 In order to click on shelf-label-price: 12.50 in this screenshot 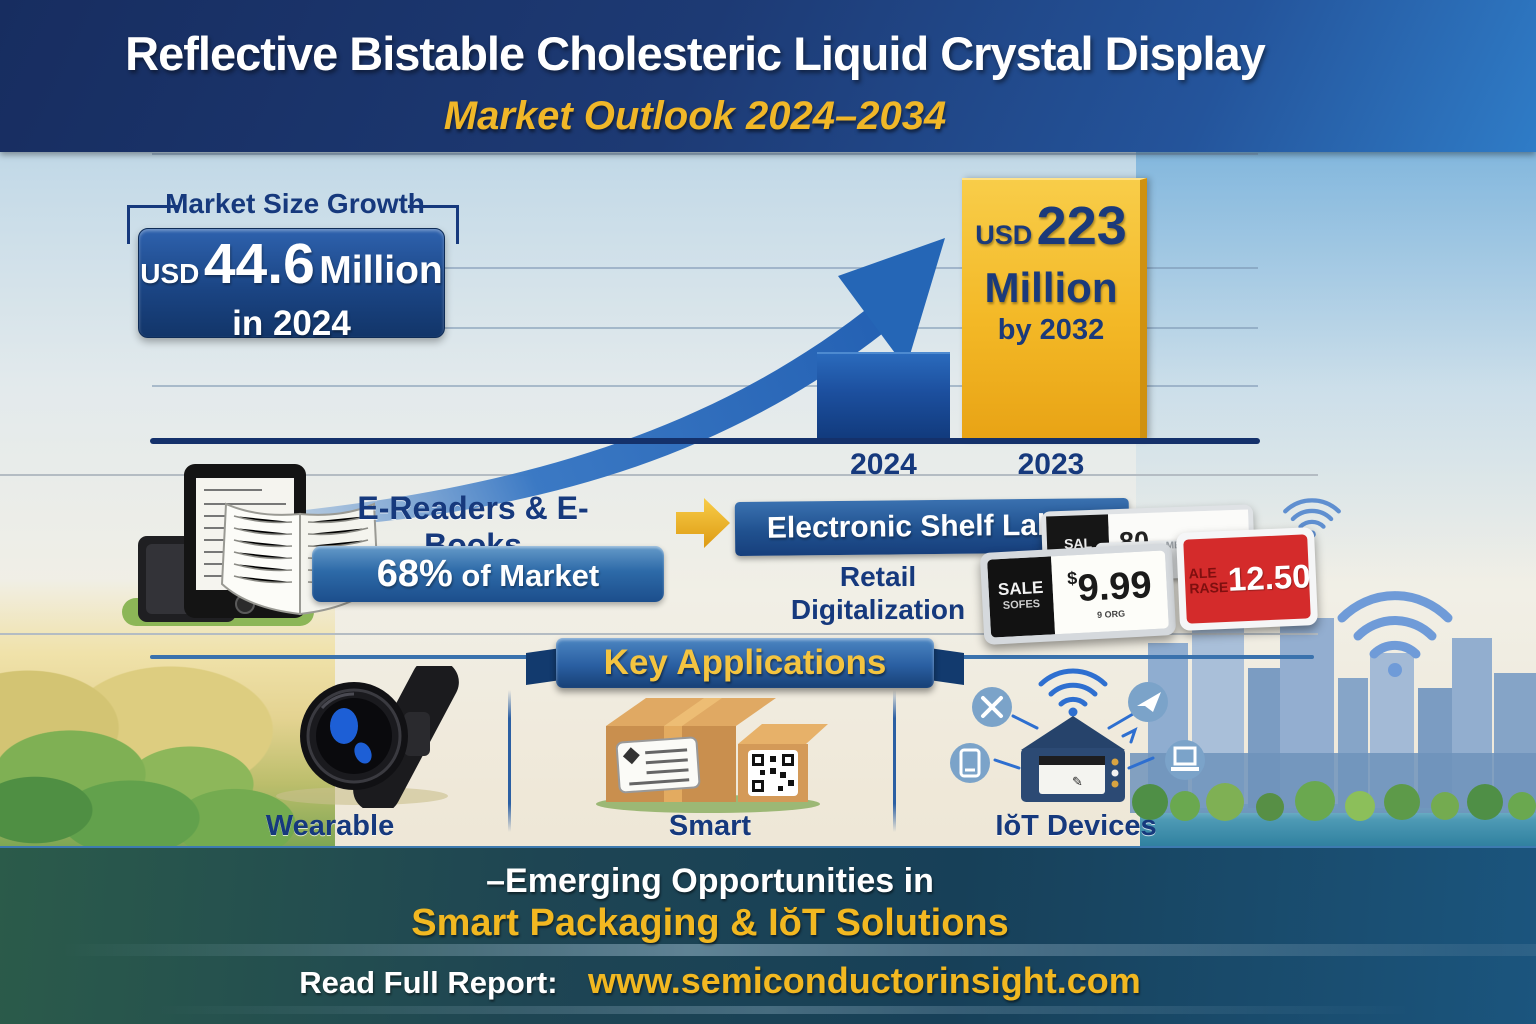, I will do `click(1269, 577)`.